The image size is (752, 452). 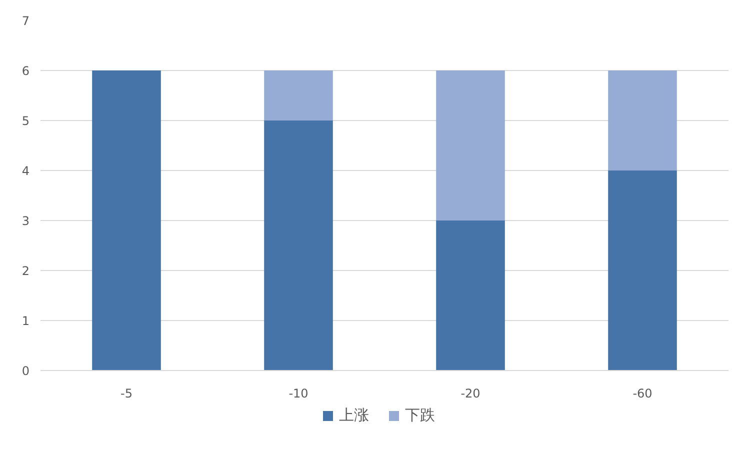 What do you see at coordinates (26, 221) in the screenshot?
I see `y-tick-label: 3` at bounding box center [26, 221].